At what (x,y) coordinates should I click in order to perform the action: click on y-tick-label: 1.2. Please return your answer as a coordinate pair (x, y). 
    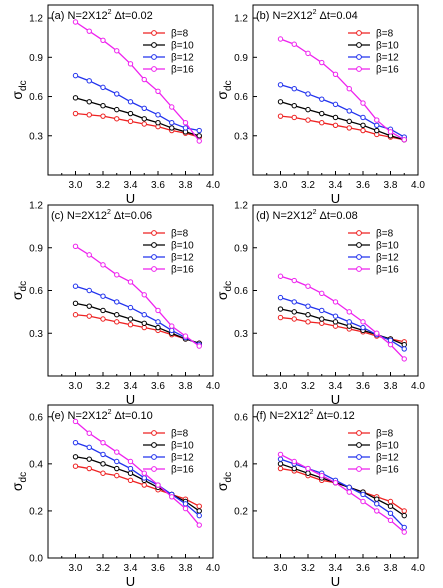
    Looking at the image, I should click on (36, 19).